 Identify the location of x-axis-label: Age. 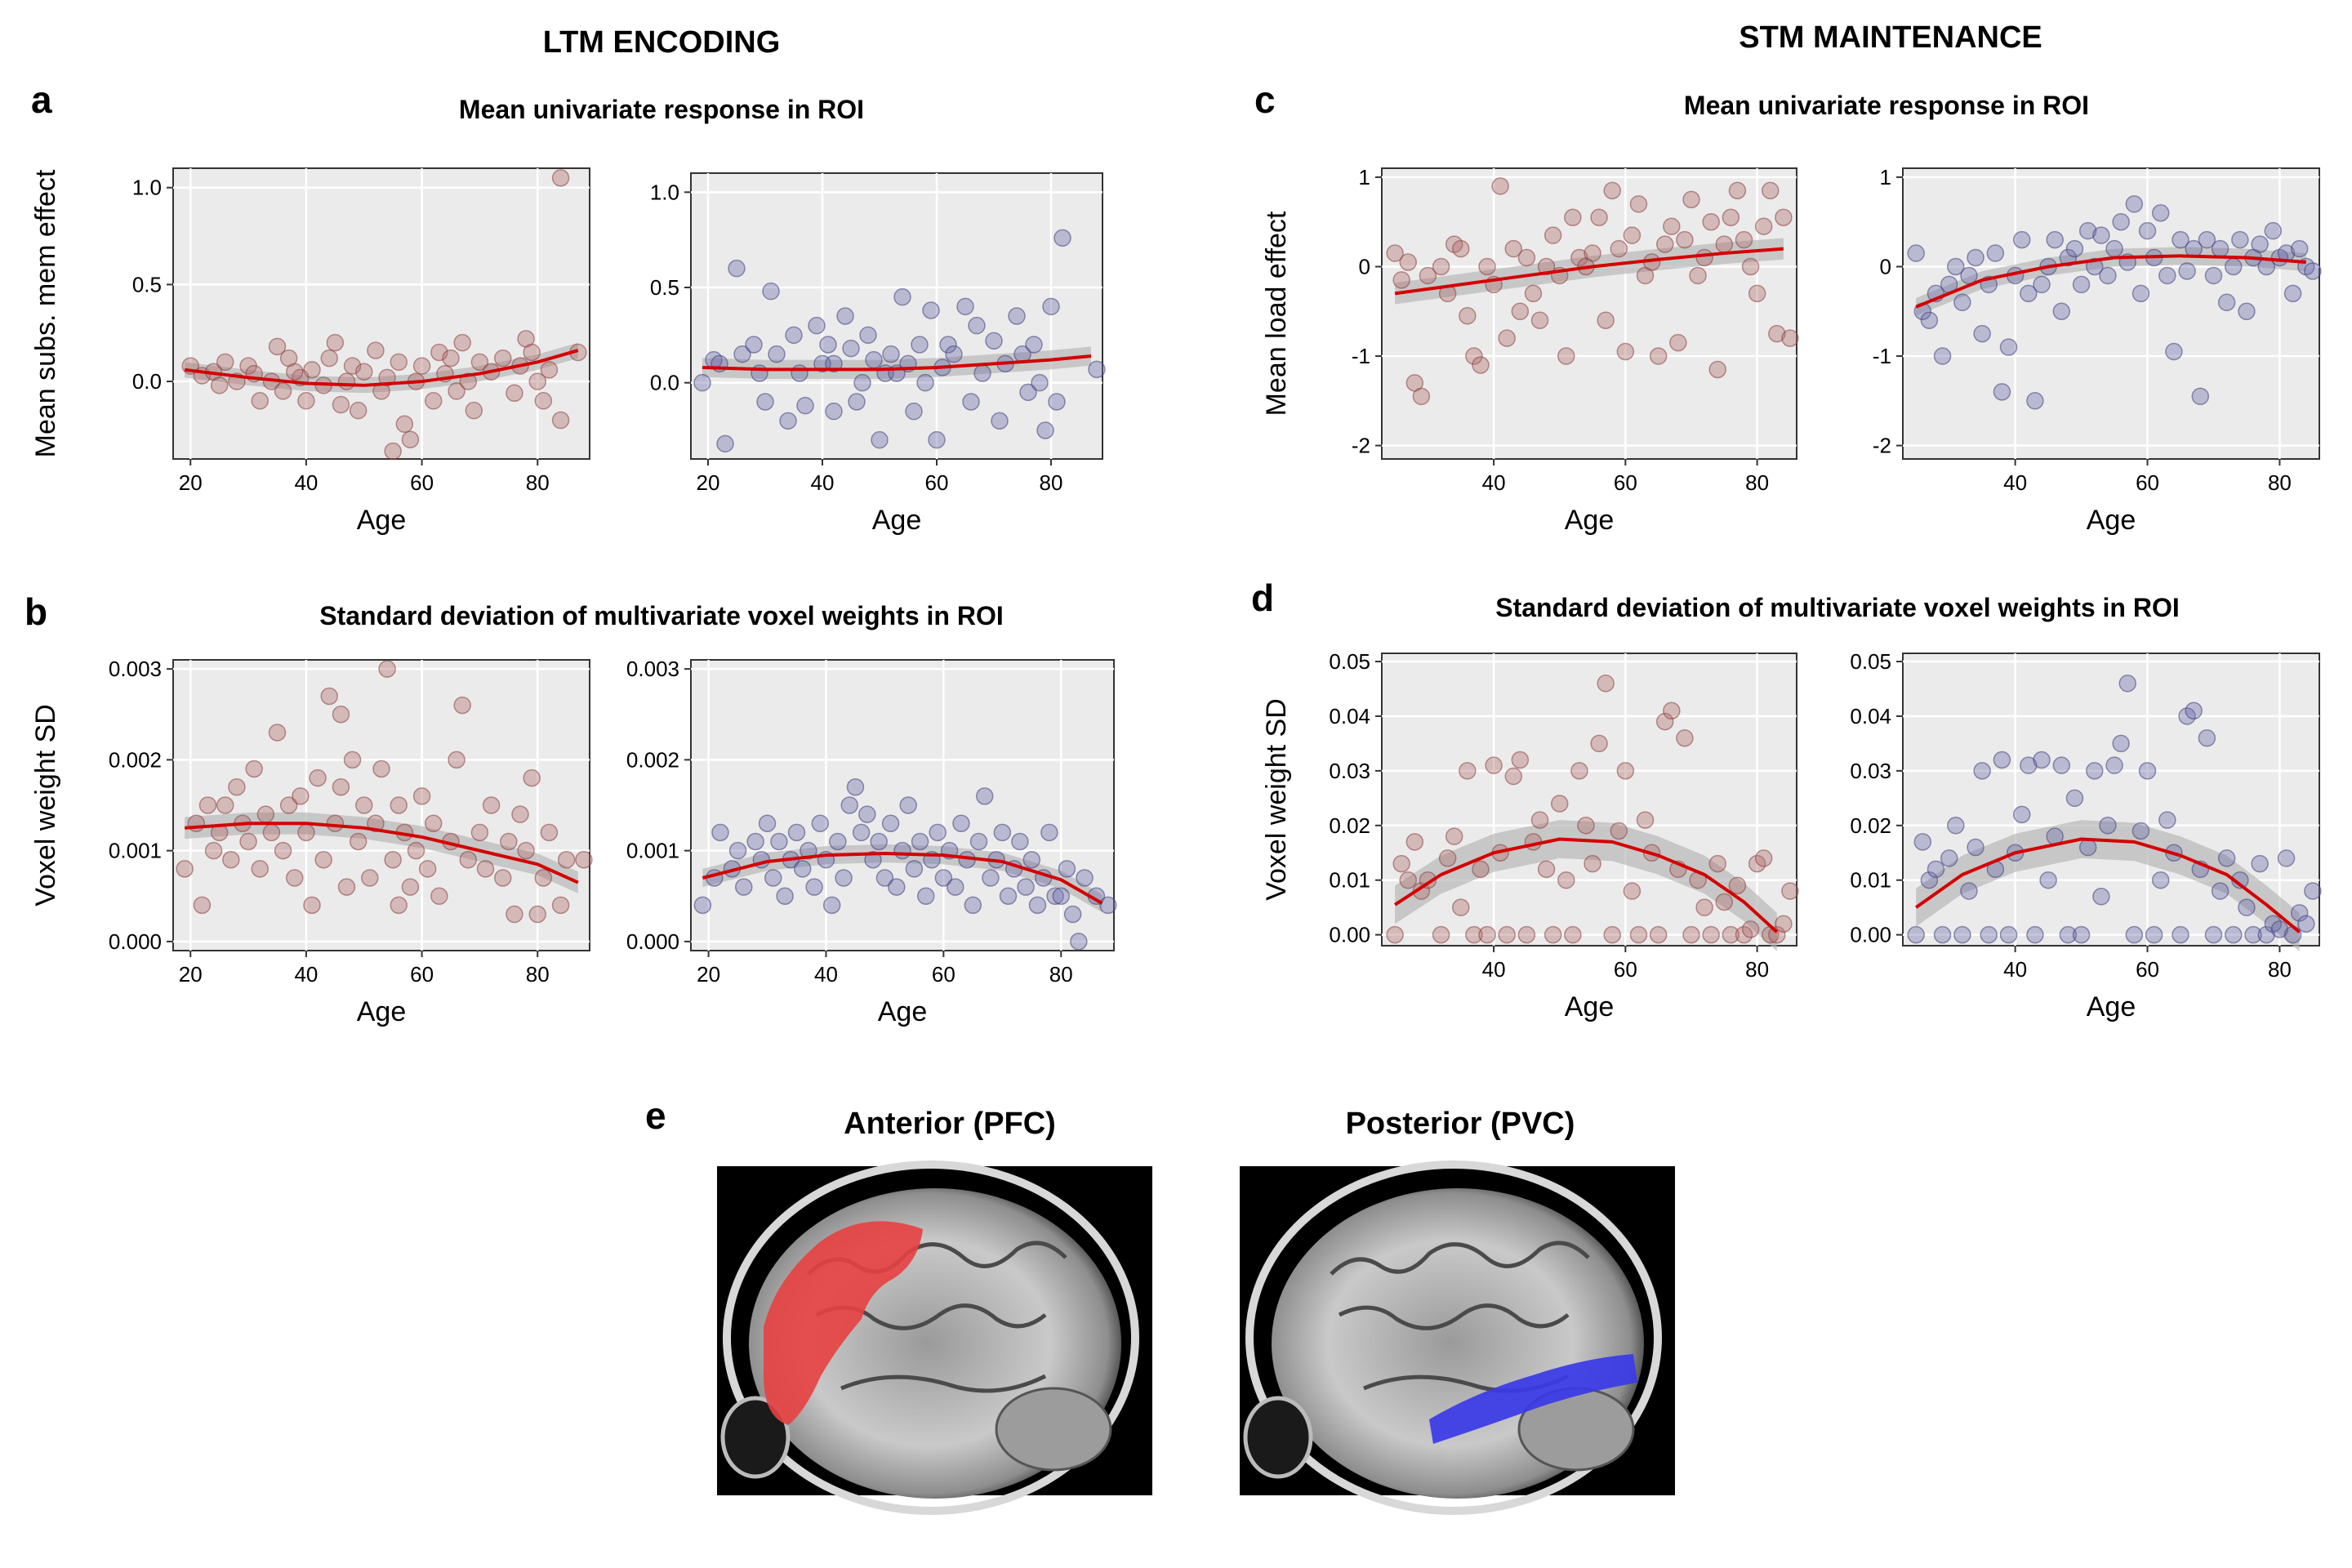
(903, 1012).